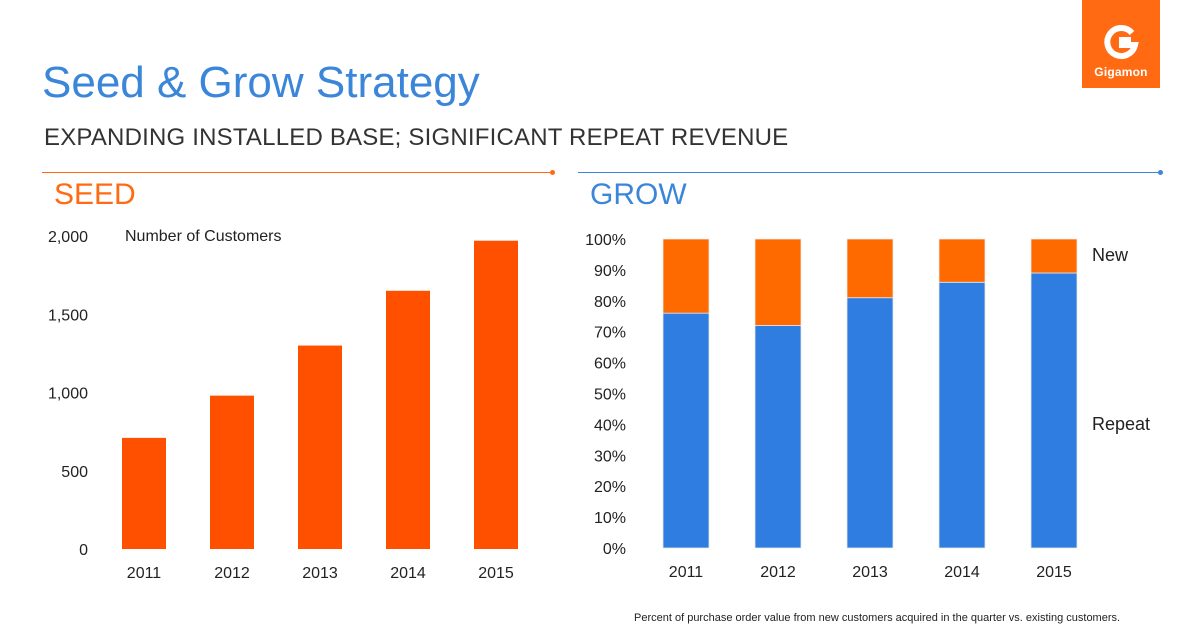 This screenshot has width=1200, height=633. Describe the element at coordinates (610, 271) in the screenshot. I see `grow-y-tick-label: 90%` at that location.